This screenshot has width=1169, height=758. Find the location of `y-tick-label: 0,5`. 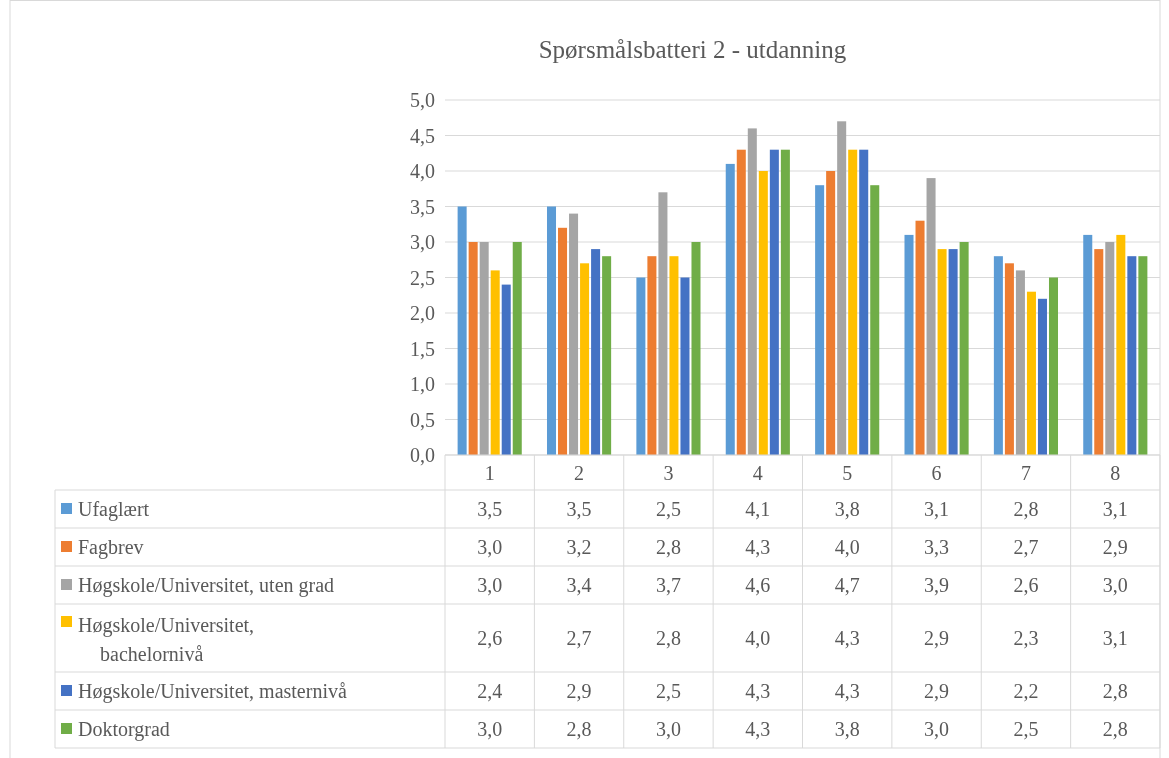

y-tick-label: 0,5 is located at coordinates (422, 419).